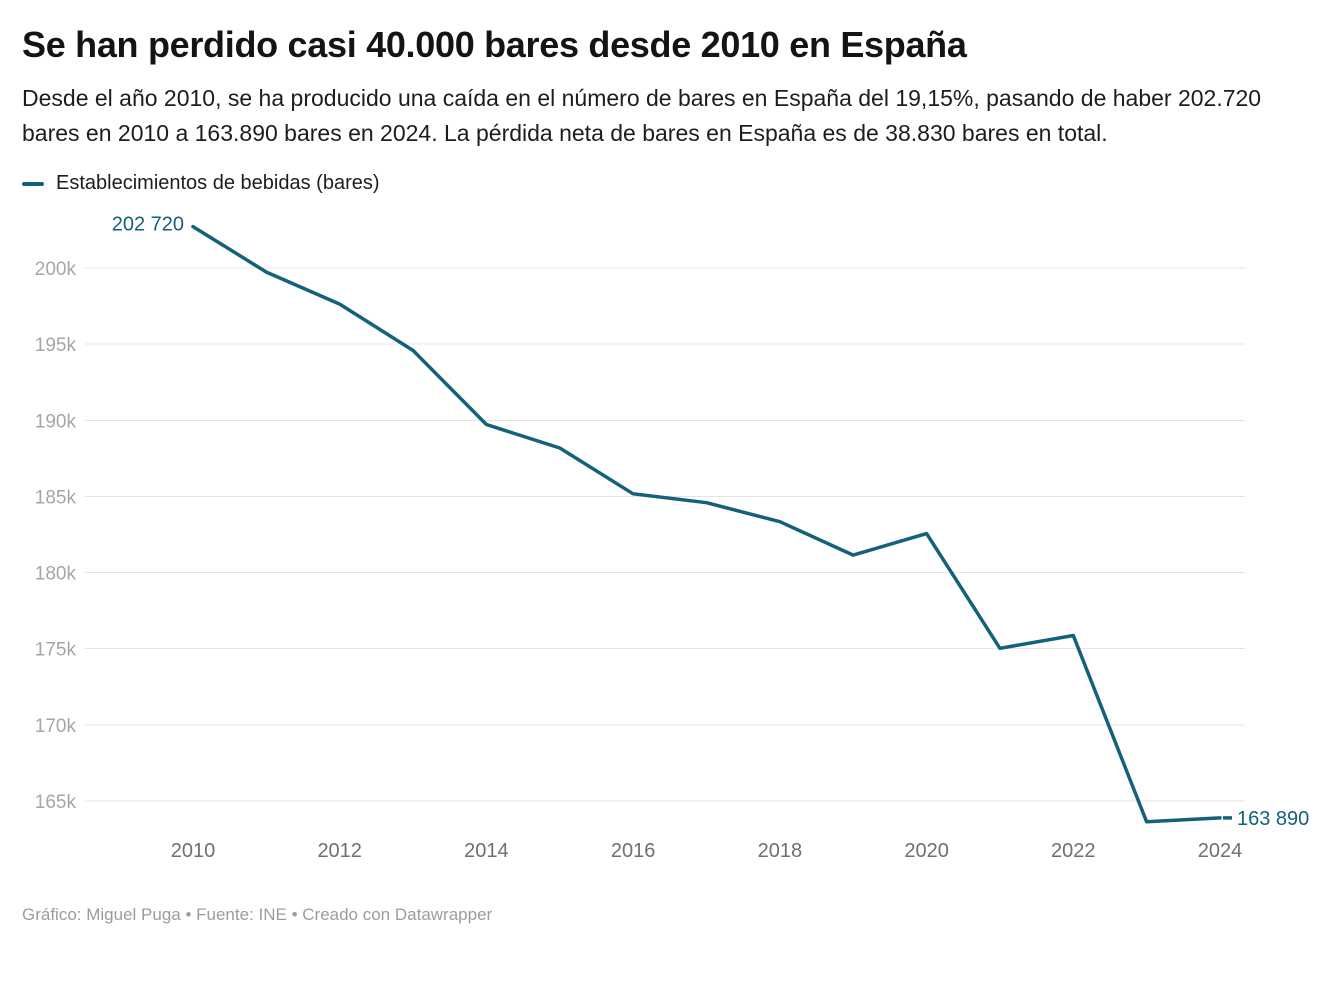 The width and height of the screenshot is (1340, 994). Describe the element at coordinates (670, 183) in the screenshot. I see `chart-legend: Establecimientos de bebidas (bares)` at that location.